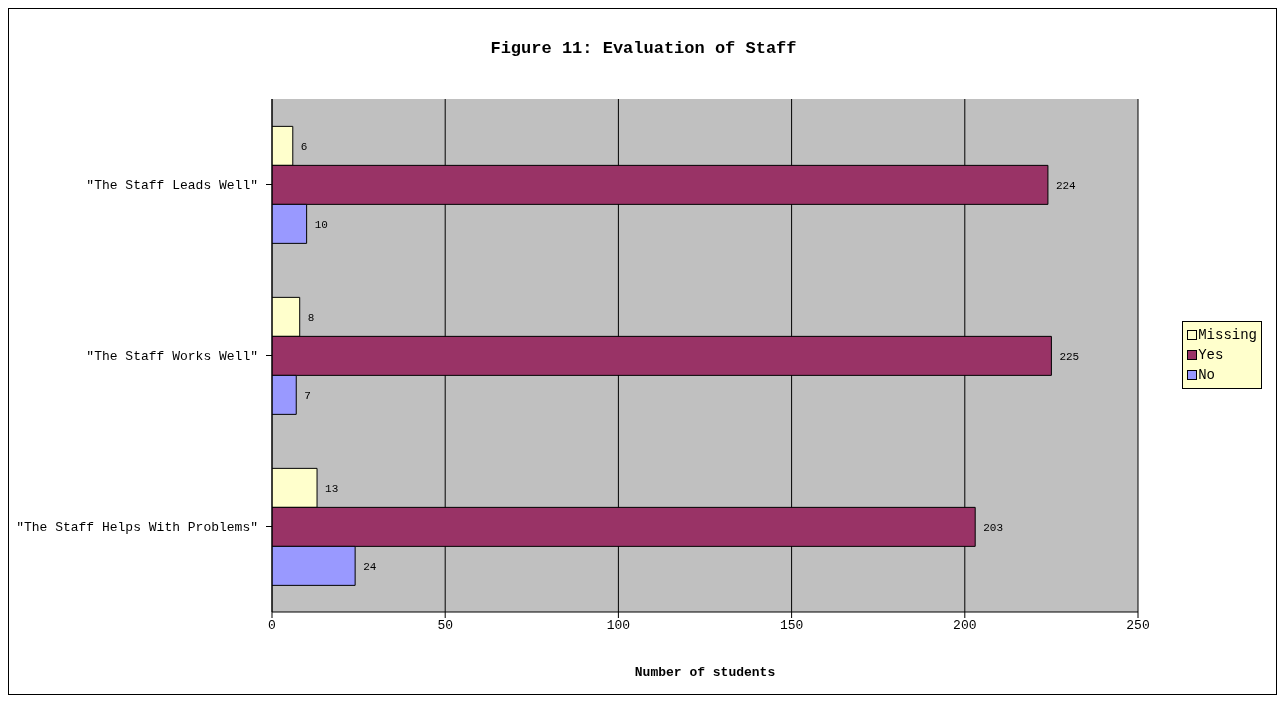  I want to click on x-tick-label: 0, so click(272, 626).